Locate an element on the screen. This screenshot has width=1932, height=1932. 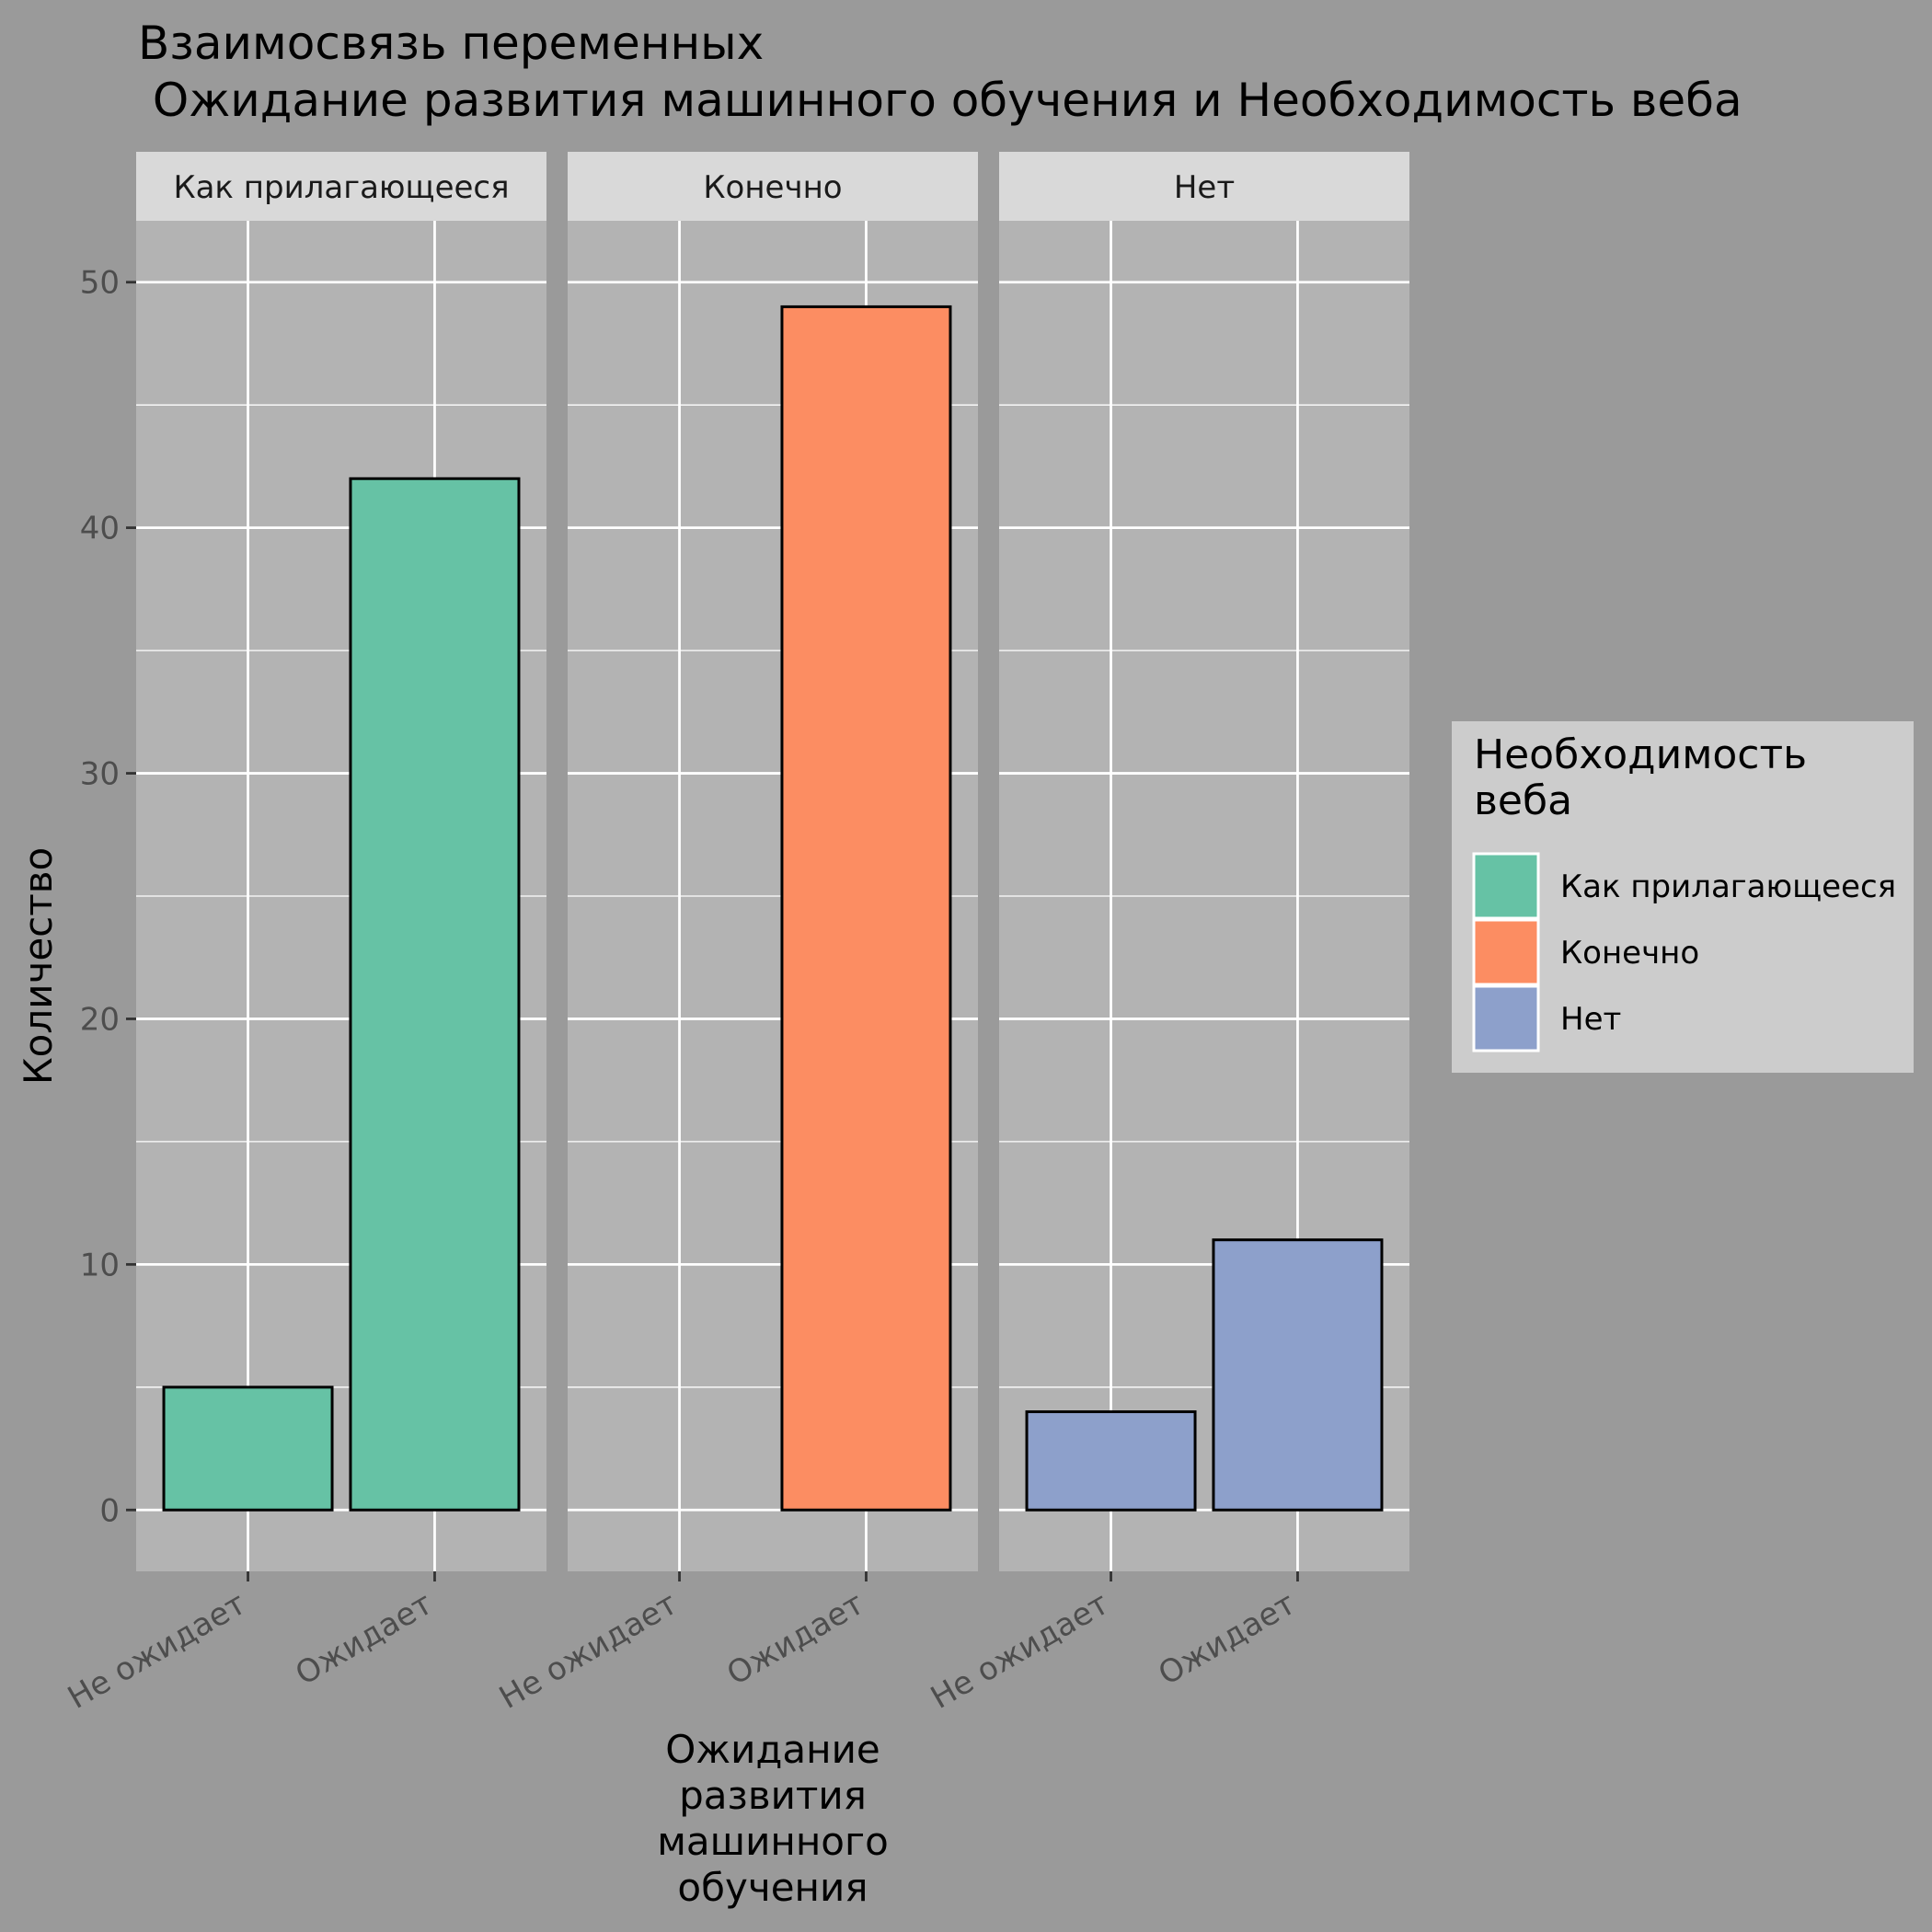
y-tick-label: 40 is located at coordinates (100, 529).